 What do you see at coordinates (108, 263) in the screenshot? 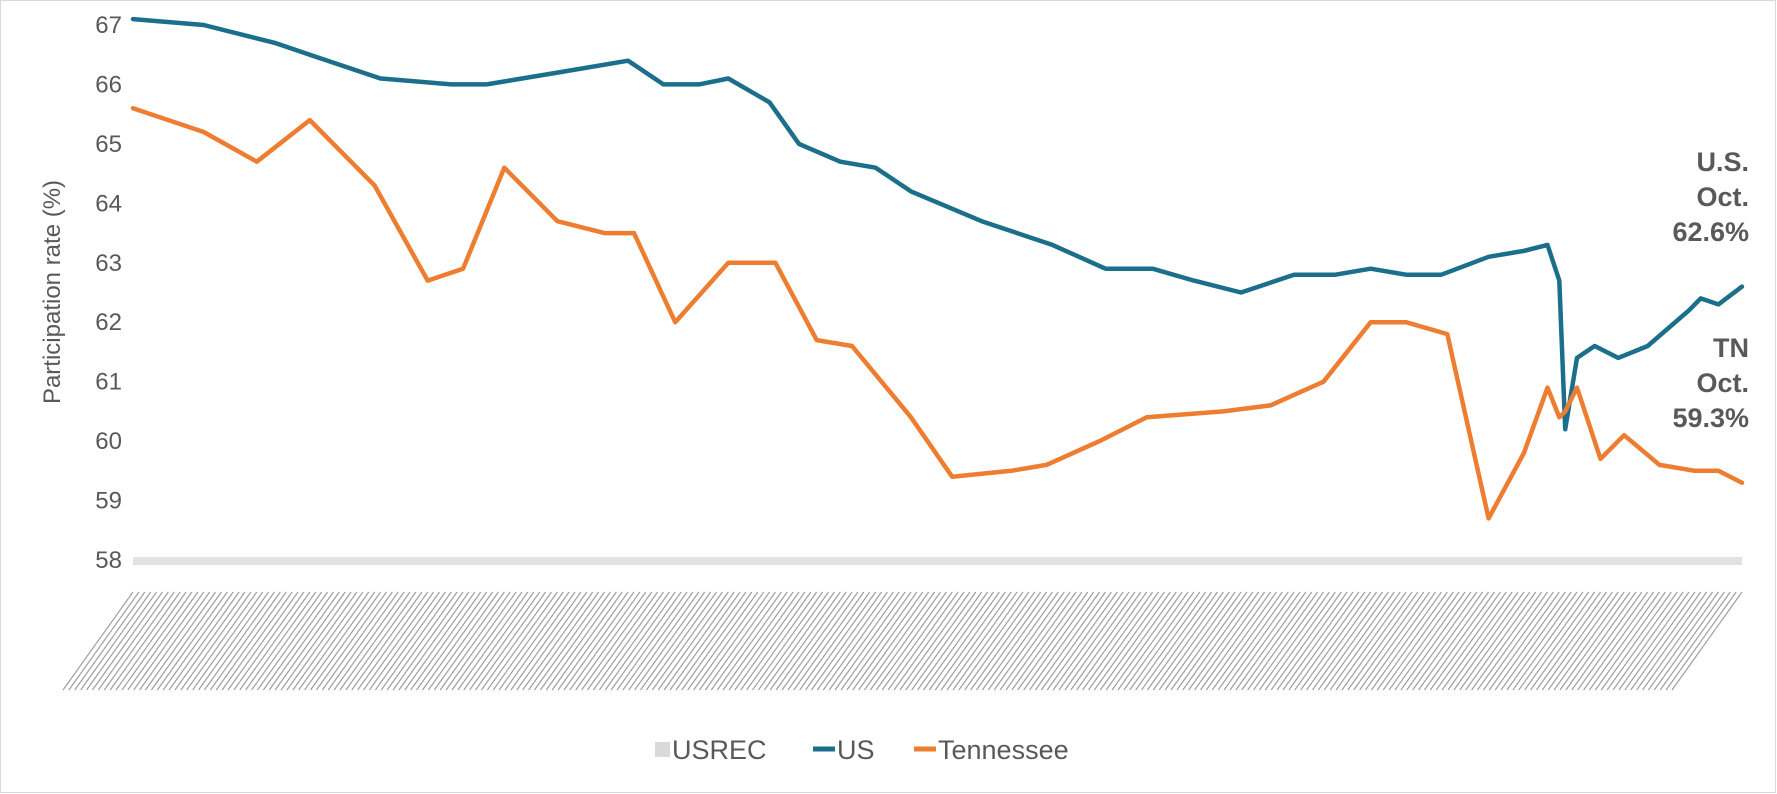
I see `y-tick-label: 63` at bounding box center [108, 263].